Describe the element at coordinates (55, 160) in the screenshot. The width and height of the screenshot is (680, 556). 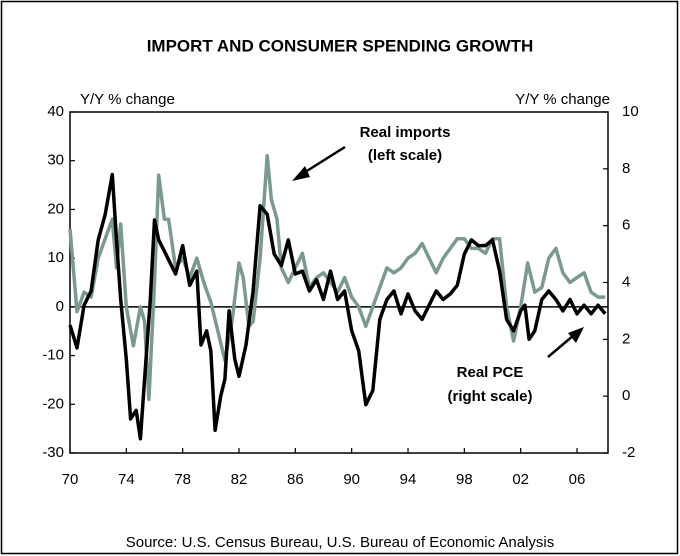
I see `y-tick-label: 30` at that location.